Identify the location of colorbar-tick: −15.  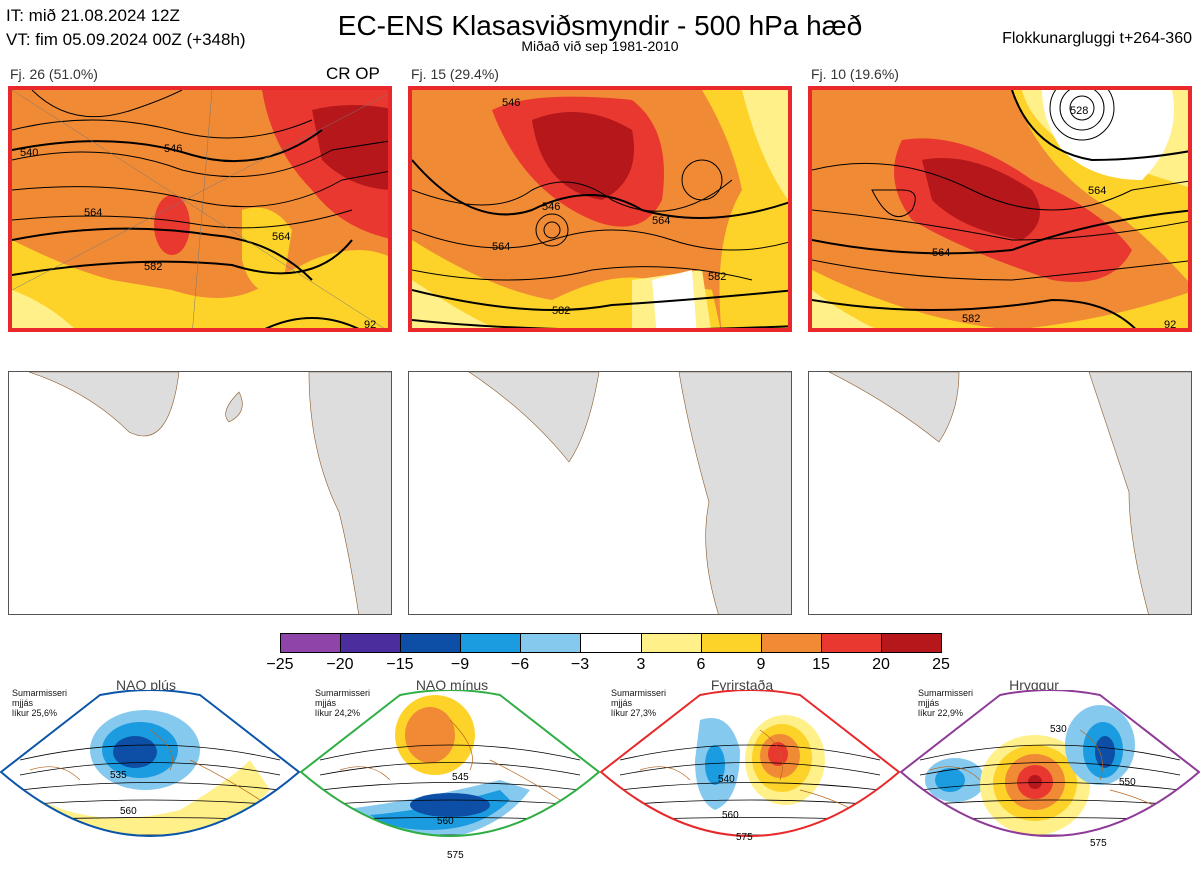
(400, 664).